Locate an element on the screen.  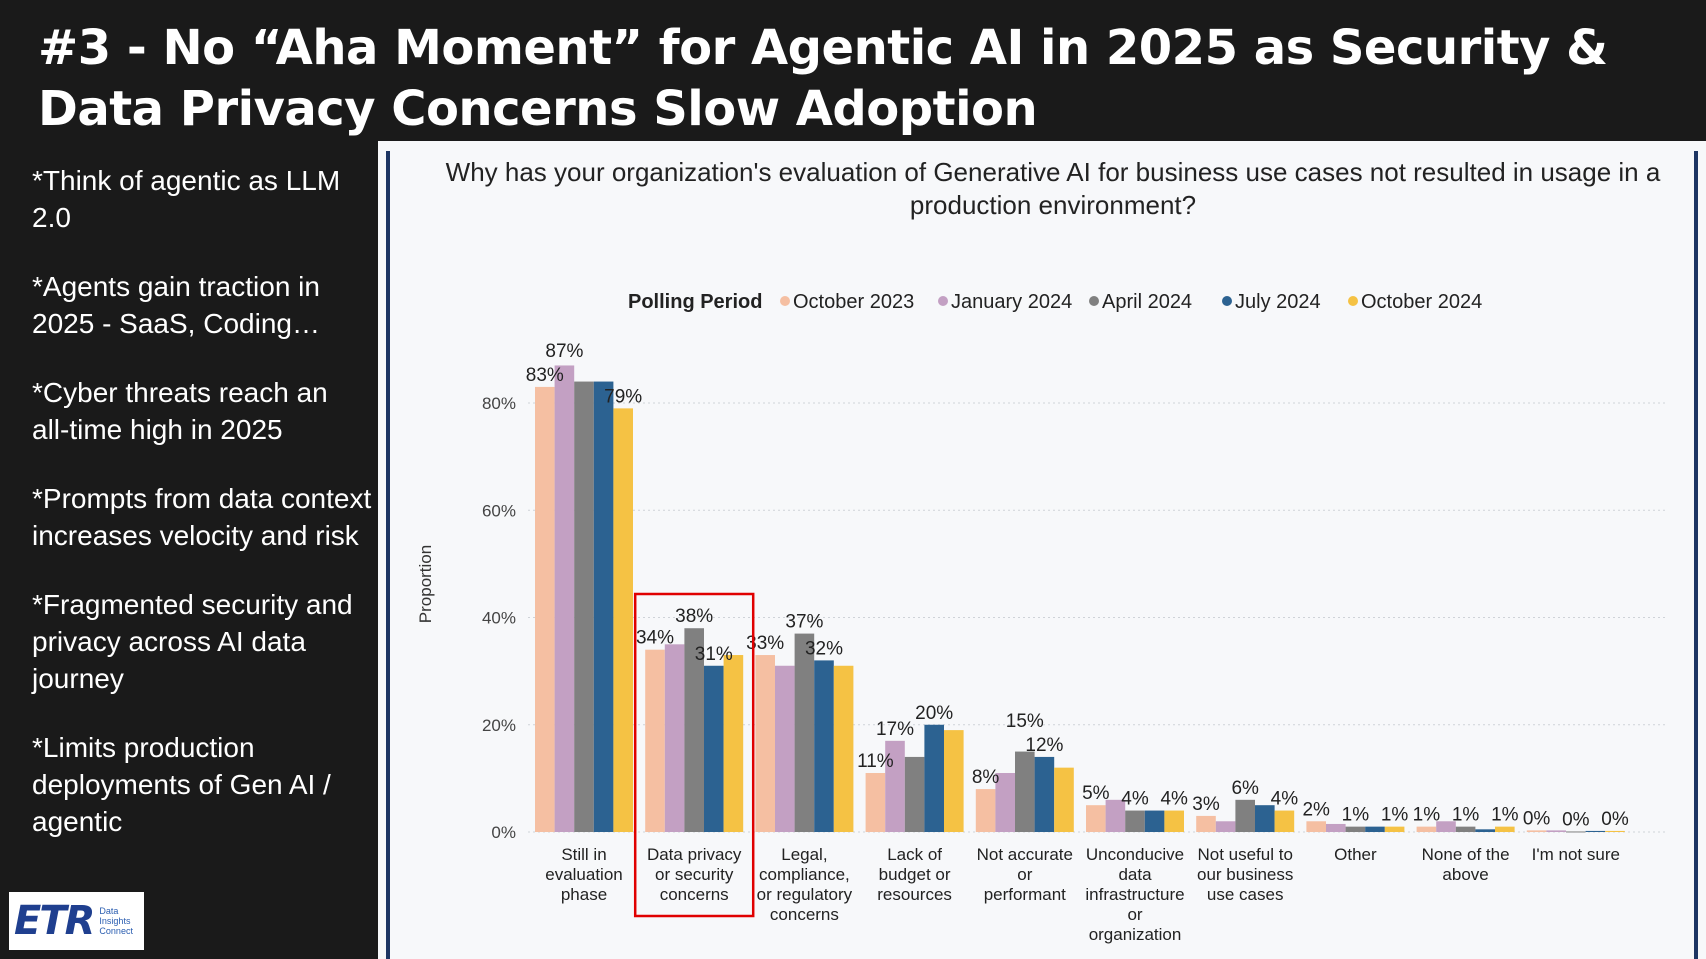
category-label: evaluation is located at coordinates (584, 874).